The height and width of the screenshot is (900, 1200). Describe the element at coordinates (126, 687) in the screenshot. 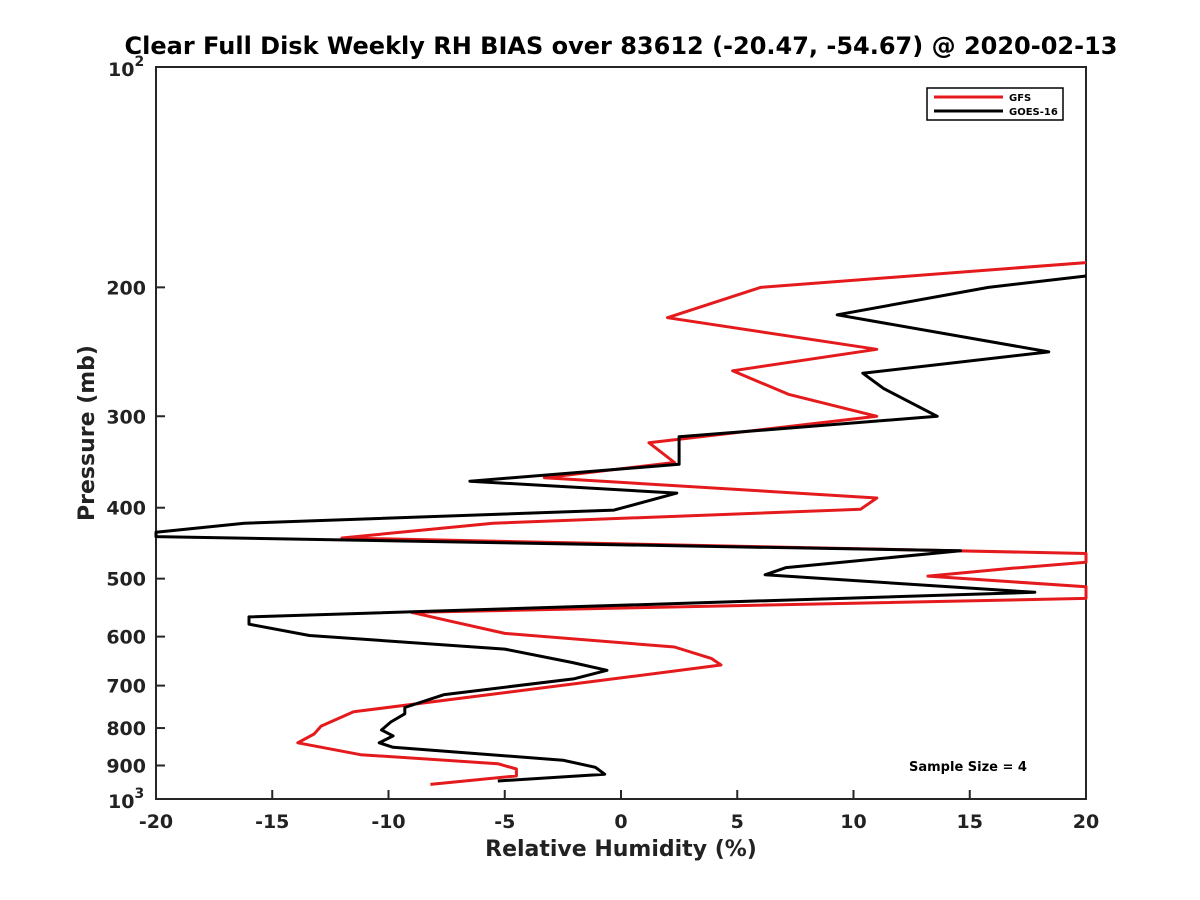

I see `y-tick-label: 700` at that location.